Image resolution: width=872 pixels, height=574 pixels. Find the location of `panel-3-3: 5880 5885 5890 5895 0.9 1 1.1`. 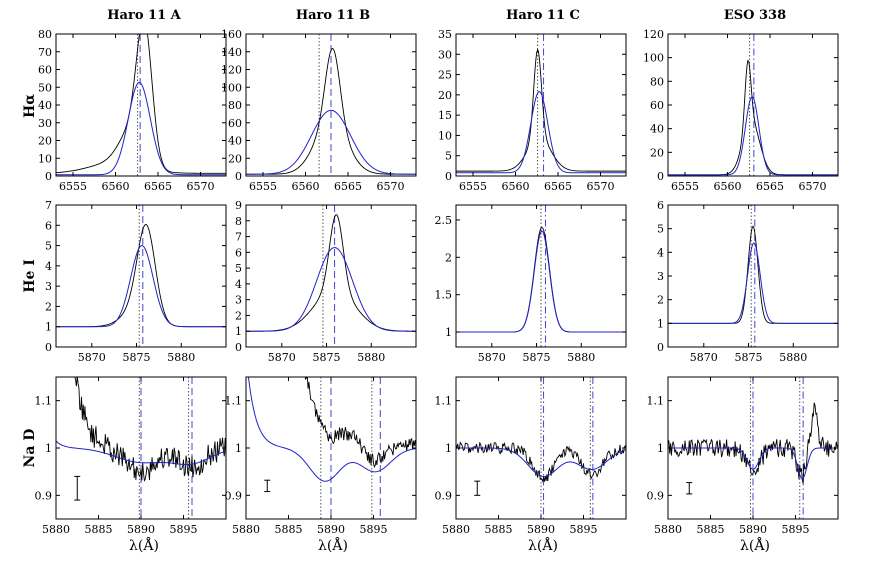

panel-3-3: 5880 5885 5890 5895 0.9 1 1.1 is located at coordinates (531, 456).